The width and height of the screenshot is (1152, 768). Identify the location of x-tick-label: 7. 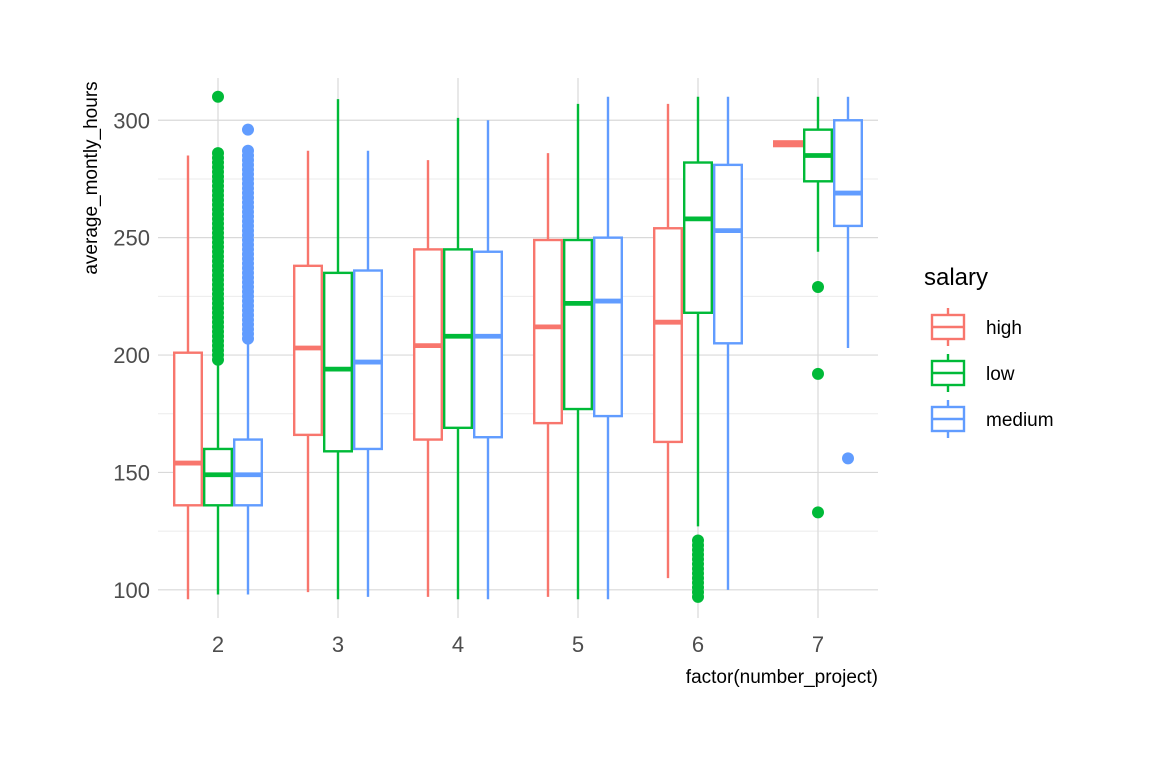
(818, 644).